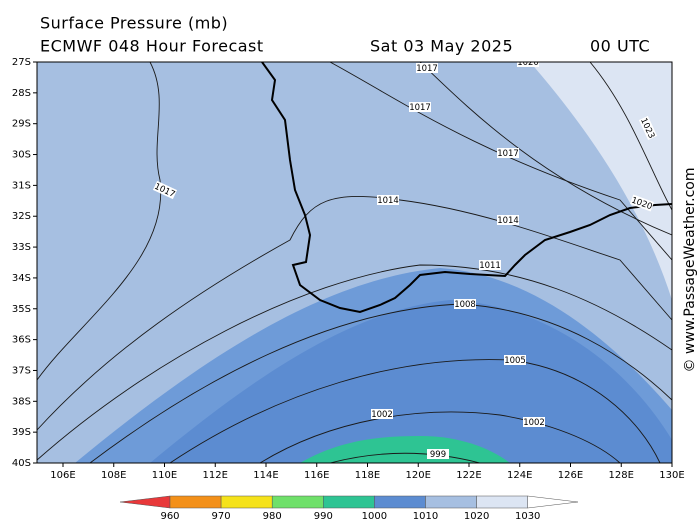  Describe the element at coordinates (468, 475) in the screenshot. I see `lon-label: 122E` at that location.